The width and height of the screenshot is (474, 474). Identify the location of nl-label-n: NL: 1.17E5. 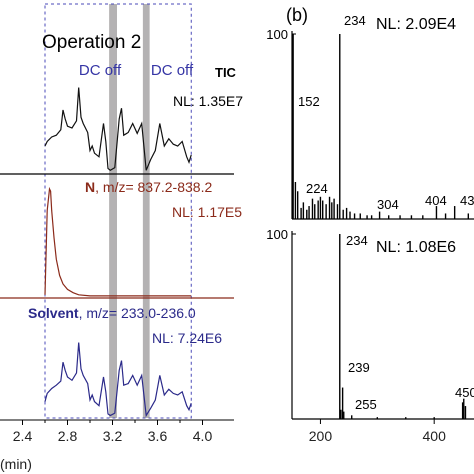
(207, 212).